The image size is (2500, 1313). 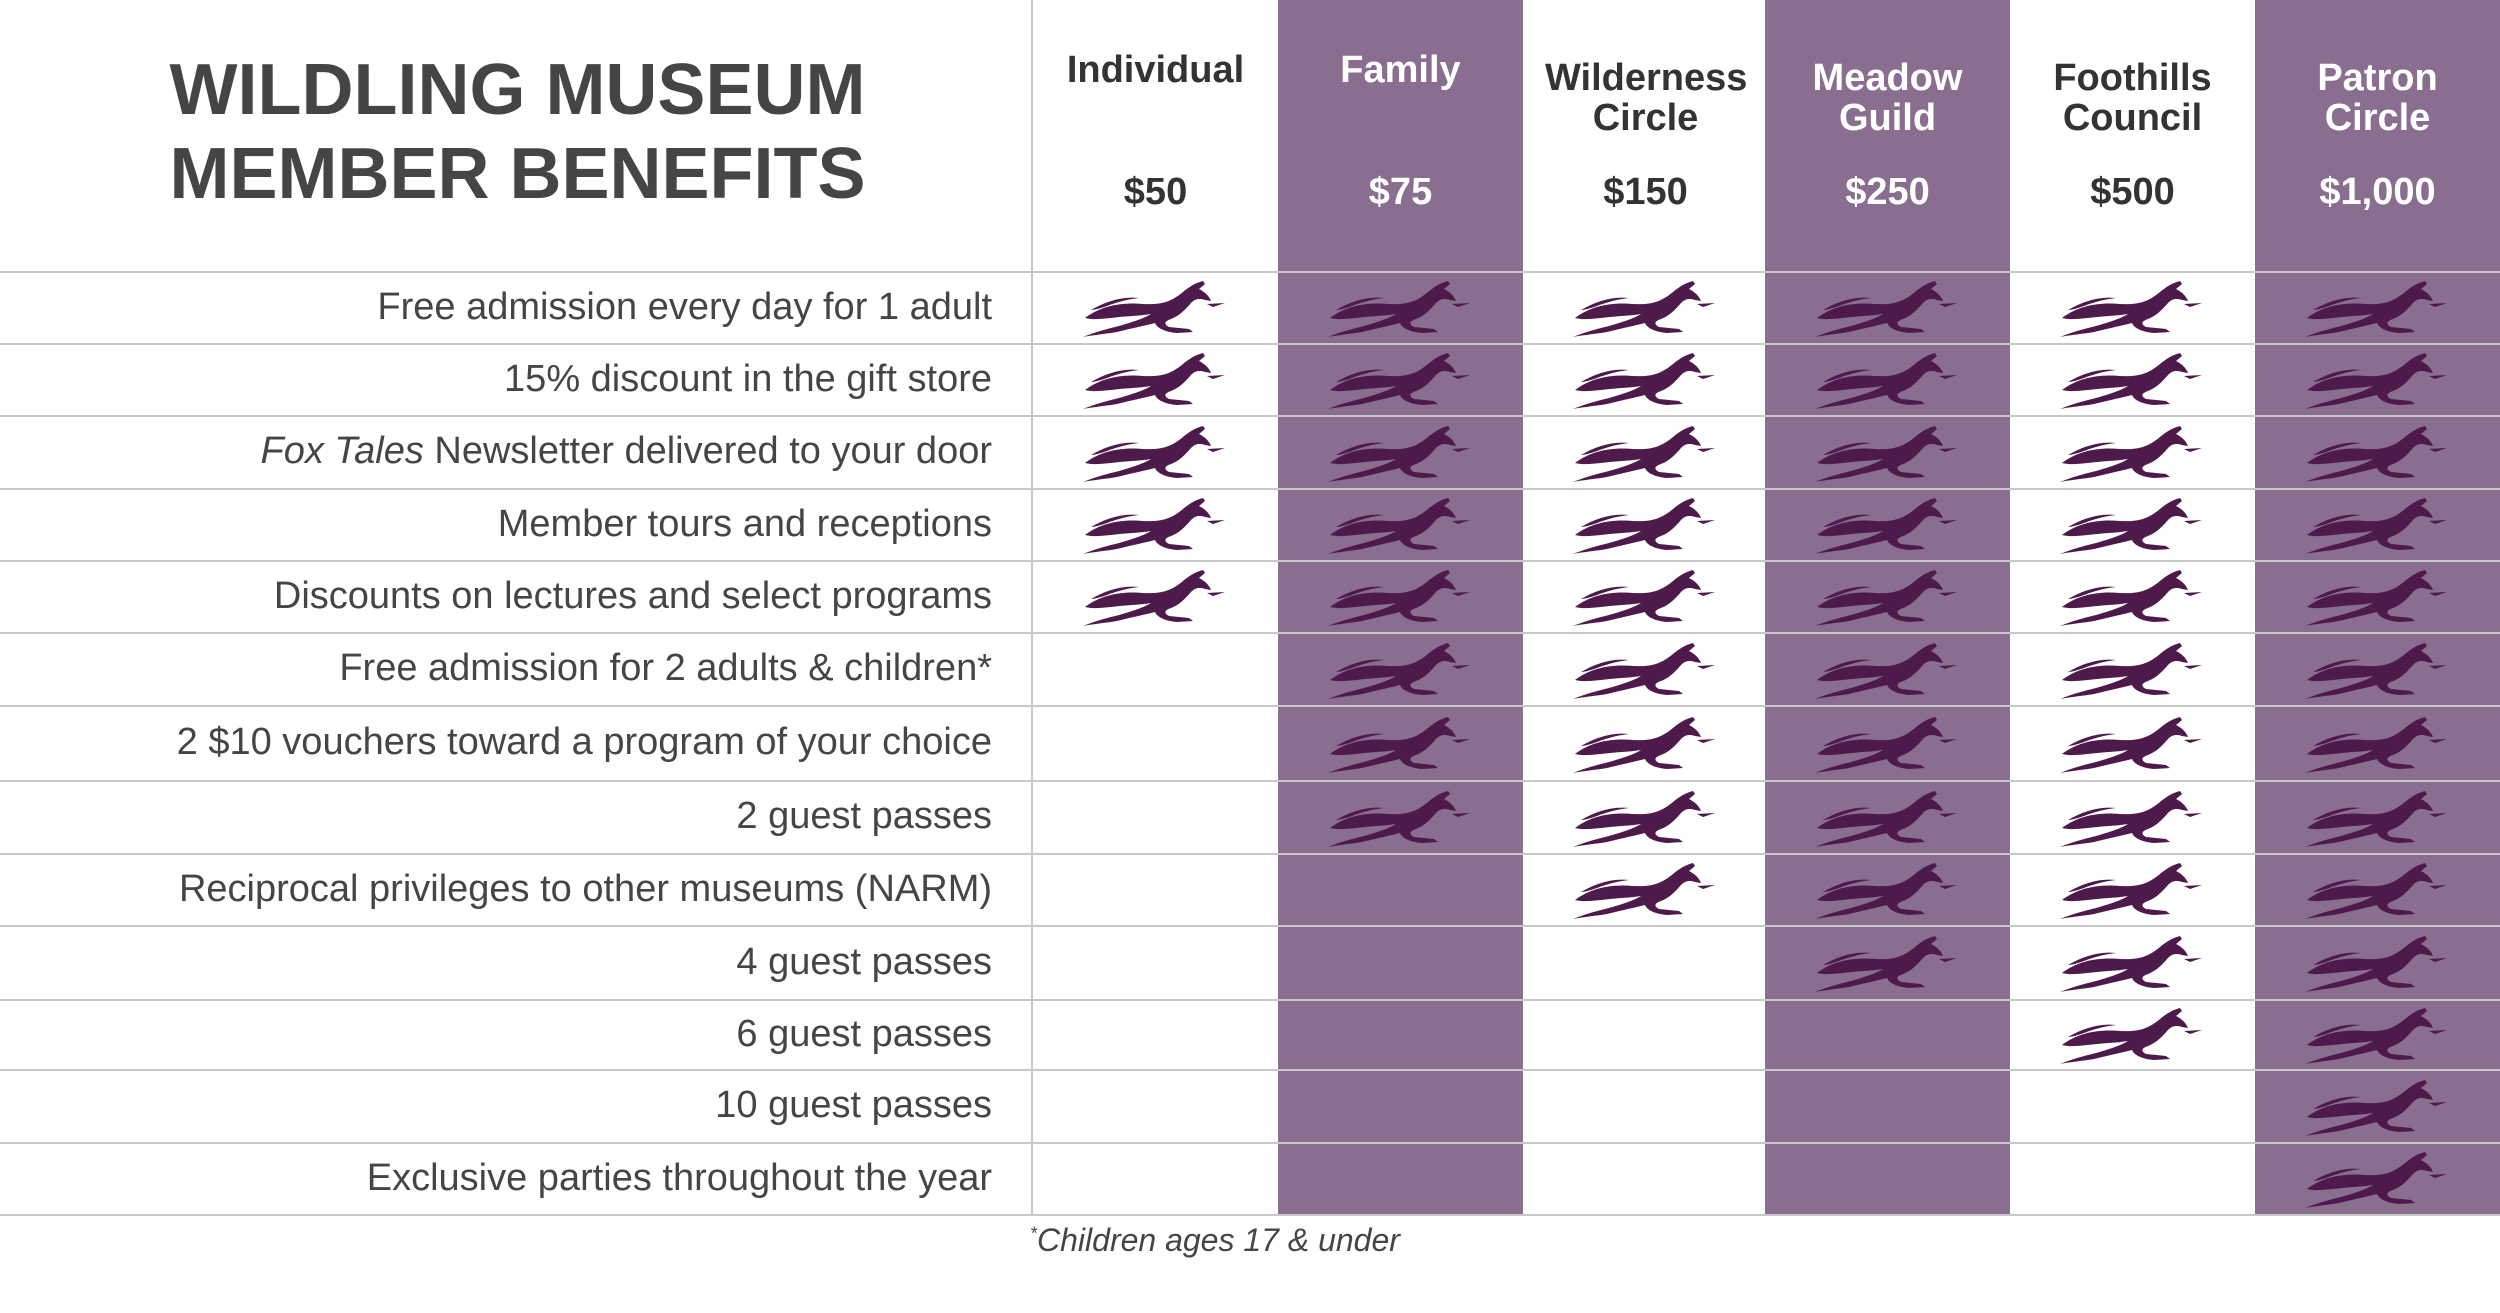 I want to click on tier-header: Family $75, so click(x=1400, y=135).